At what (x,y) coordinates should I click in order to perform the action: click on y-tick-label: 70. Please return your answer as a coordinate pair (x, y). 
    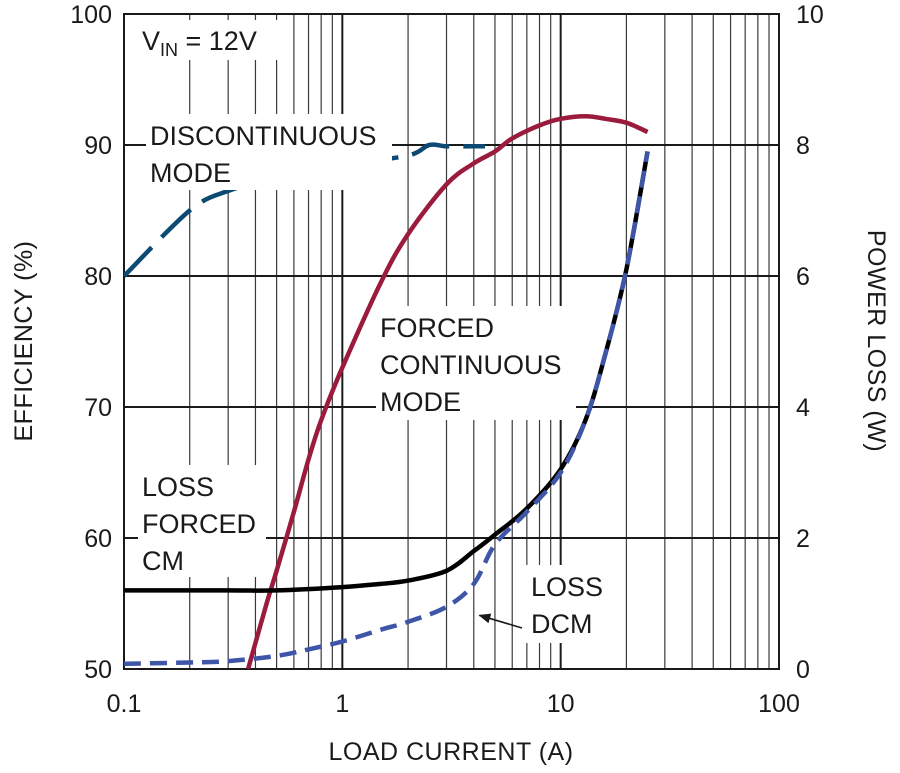
    Looking at the image, I should click on (98, 408).